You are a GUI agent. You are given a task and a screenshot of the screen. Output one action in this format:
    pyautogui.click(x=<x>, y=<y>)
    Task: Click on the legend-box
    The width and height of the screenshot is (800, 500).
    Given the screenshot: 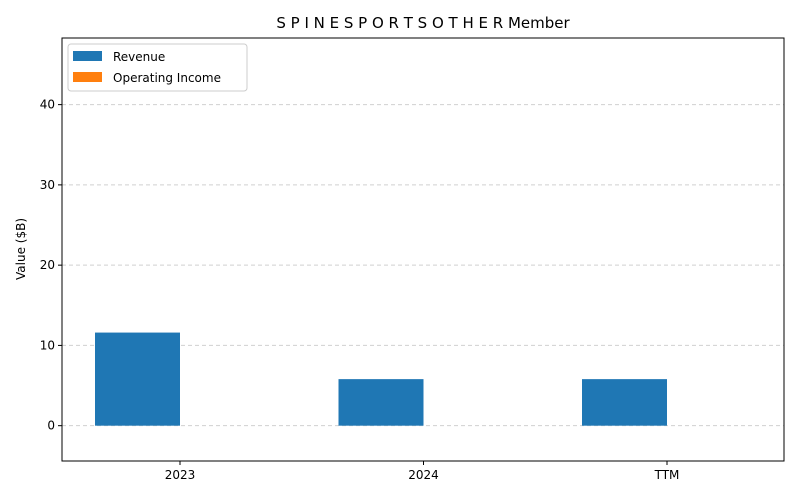 What is the action you would take?
    pyautogui.click(x=157, y=67)
    